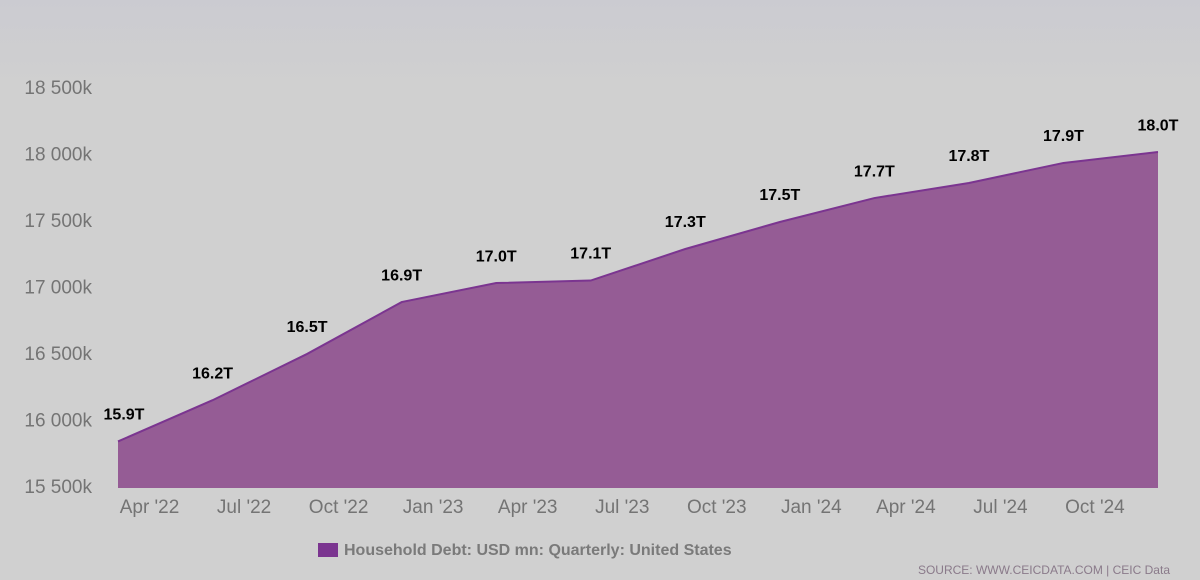  I want to click on x-tick-label: Apr '23, so click(528, 507).